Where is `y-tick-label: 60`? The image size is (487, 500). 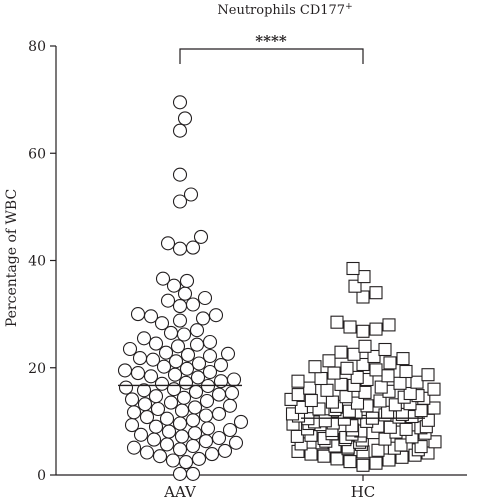
y-tick-label: 60 is located at coordinates (37, 154).